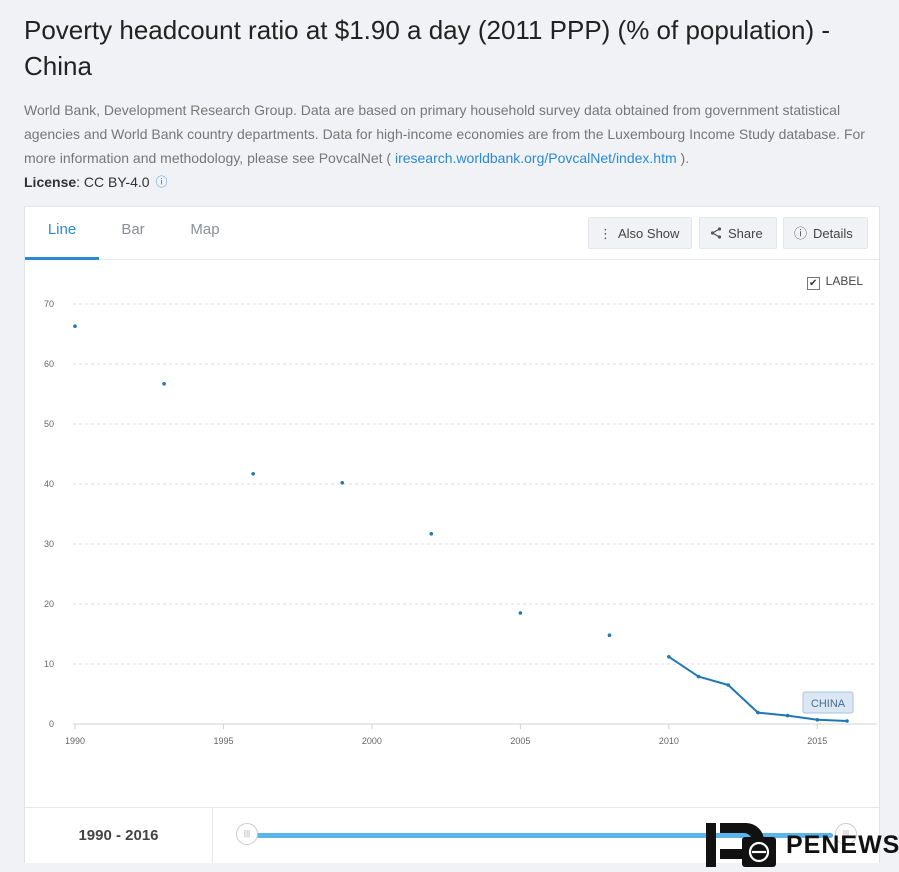 Image resolution: width=899 pixels, height=872 pixels. I want to click on watermark-text: PENEWS, so click(842, 844).